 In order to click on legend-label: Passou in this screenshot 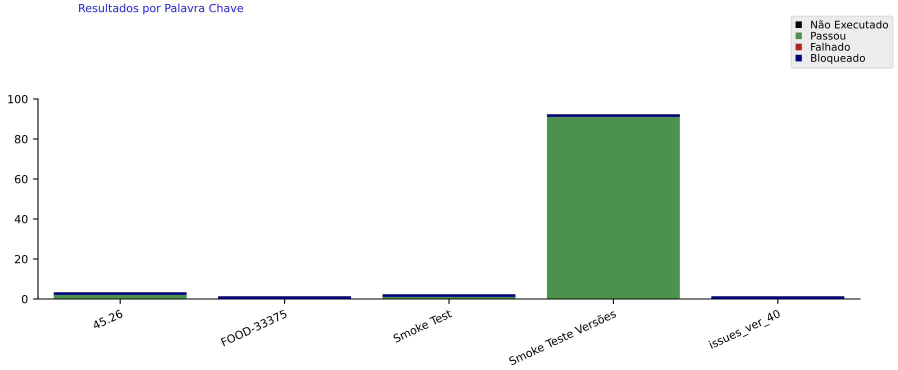, I will do `click(828, 36)`.